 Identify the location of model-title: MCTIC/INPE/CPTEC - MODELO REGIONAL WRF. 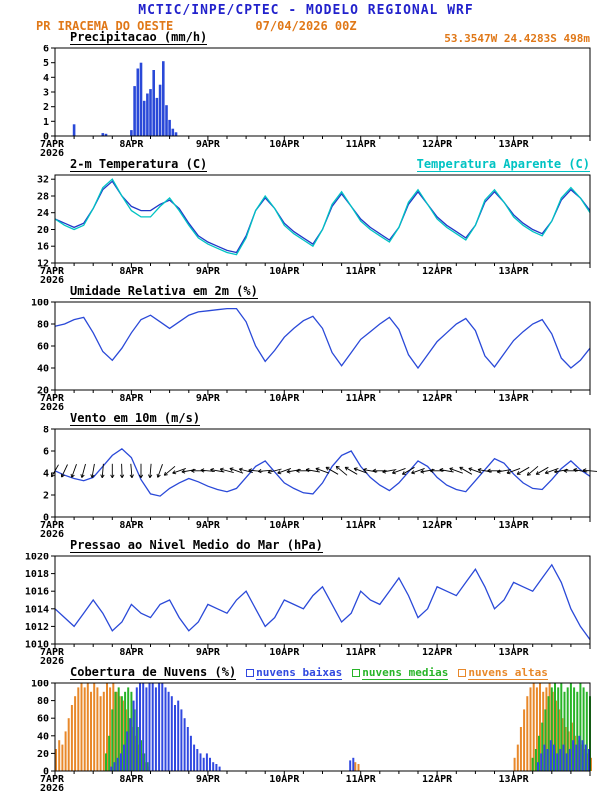
(306, 10).